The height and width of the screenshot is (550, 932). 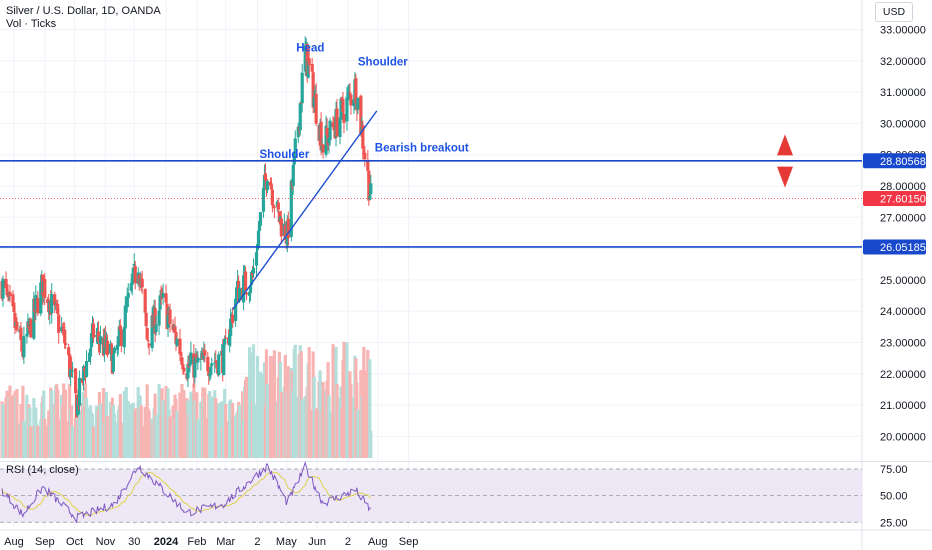 What do you see at coordinates (903, 162) in the screenshot?
I see `level-tag-upper: 28.80568` at bounding box center [903, 162].